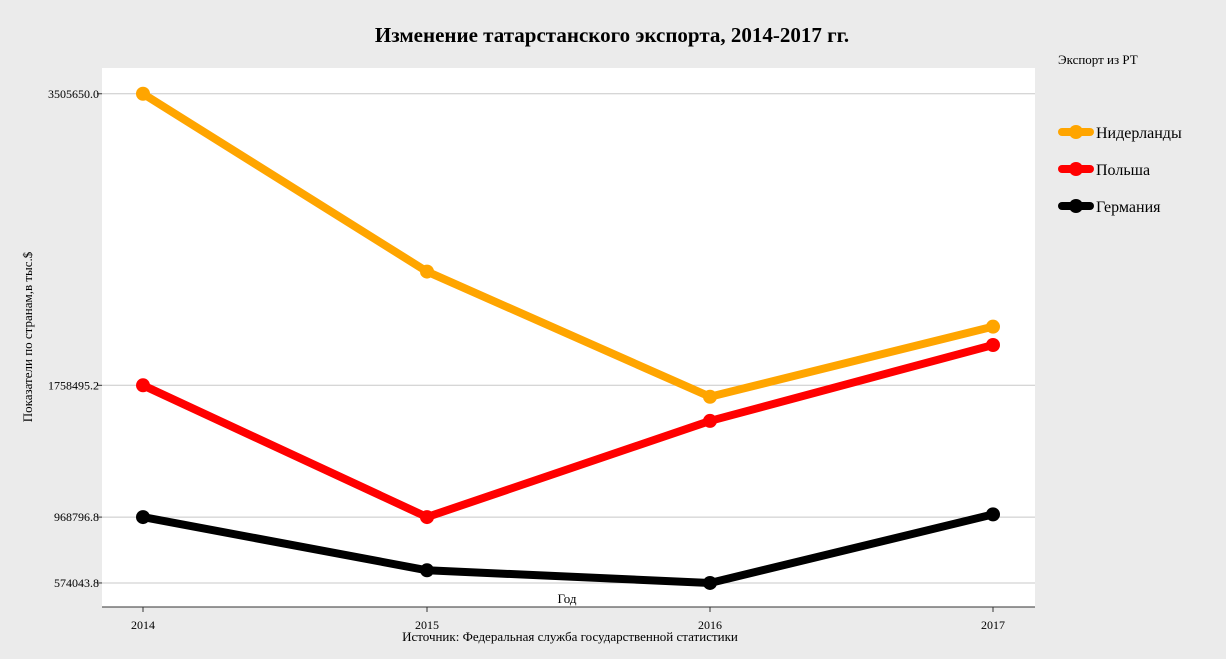  What do you see at coordinates (27, 336) in the screenshot?
I see `y-axis-label: Показатели по странам,в тыс.$` at bounding box center [27, 336].